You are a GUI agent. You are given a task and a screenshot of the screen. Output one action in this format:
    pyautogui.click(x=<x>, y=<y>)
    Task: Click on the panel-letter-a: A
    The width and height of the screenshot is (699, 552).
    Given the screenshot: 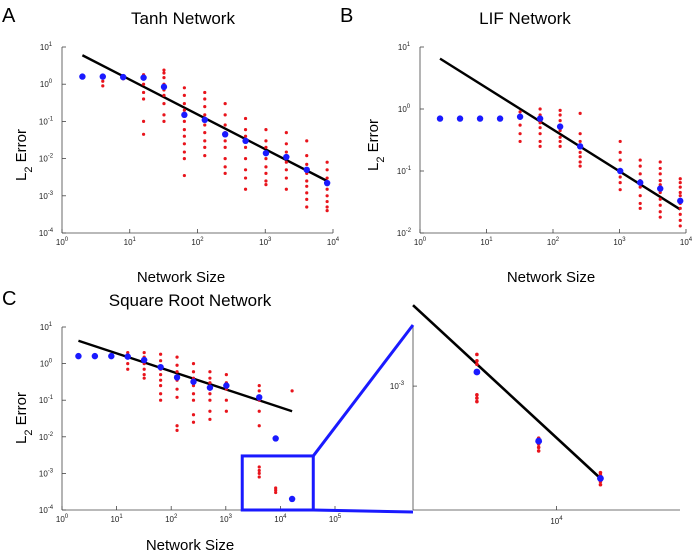 What is the action you would take?
    pyautogui.click(x=9, y=16)
    